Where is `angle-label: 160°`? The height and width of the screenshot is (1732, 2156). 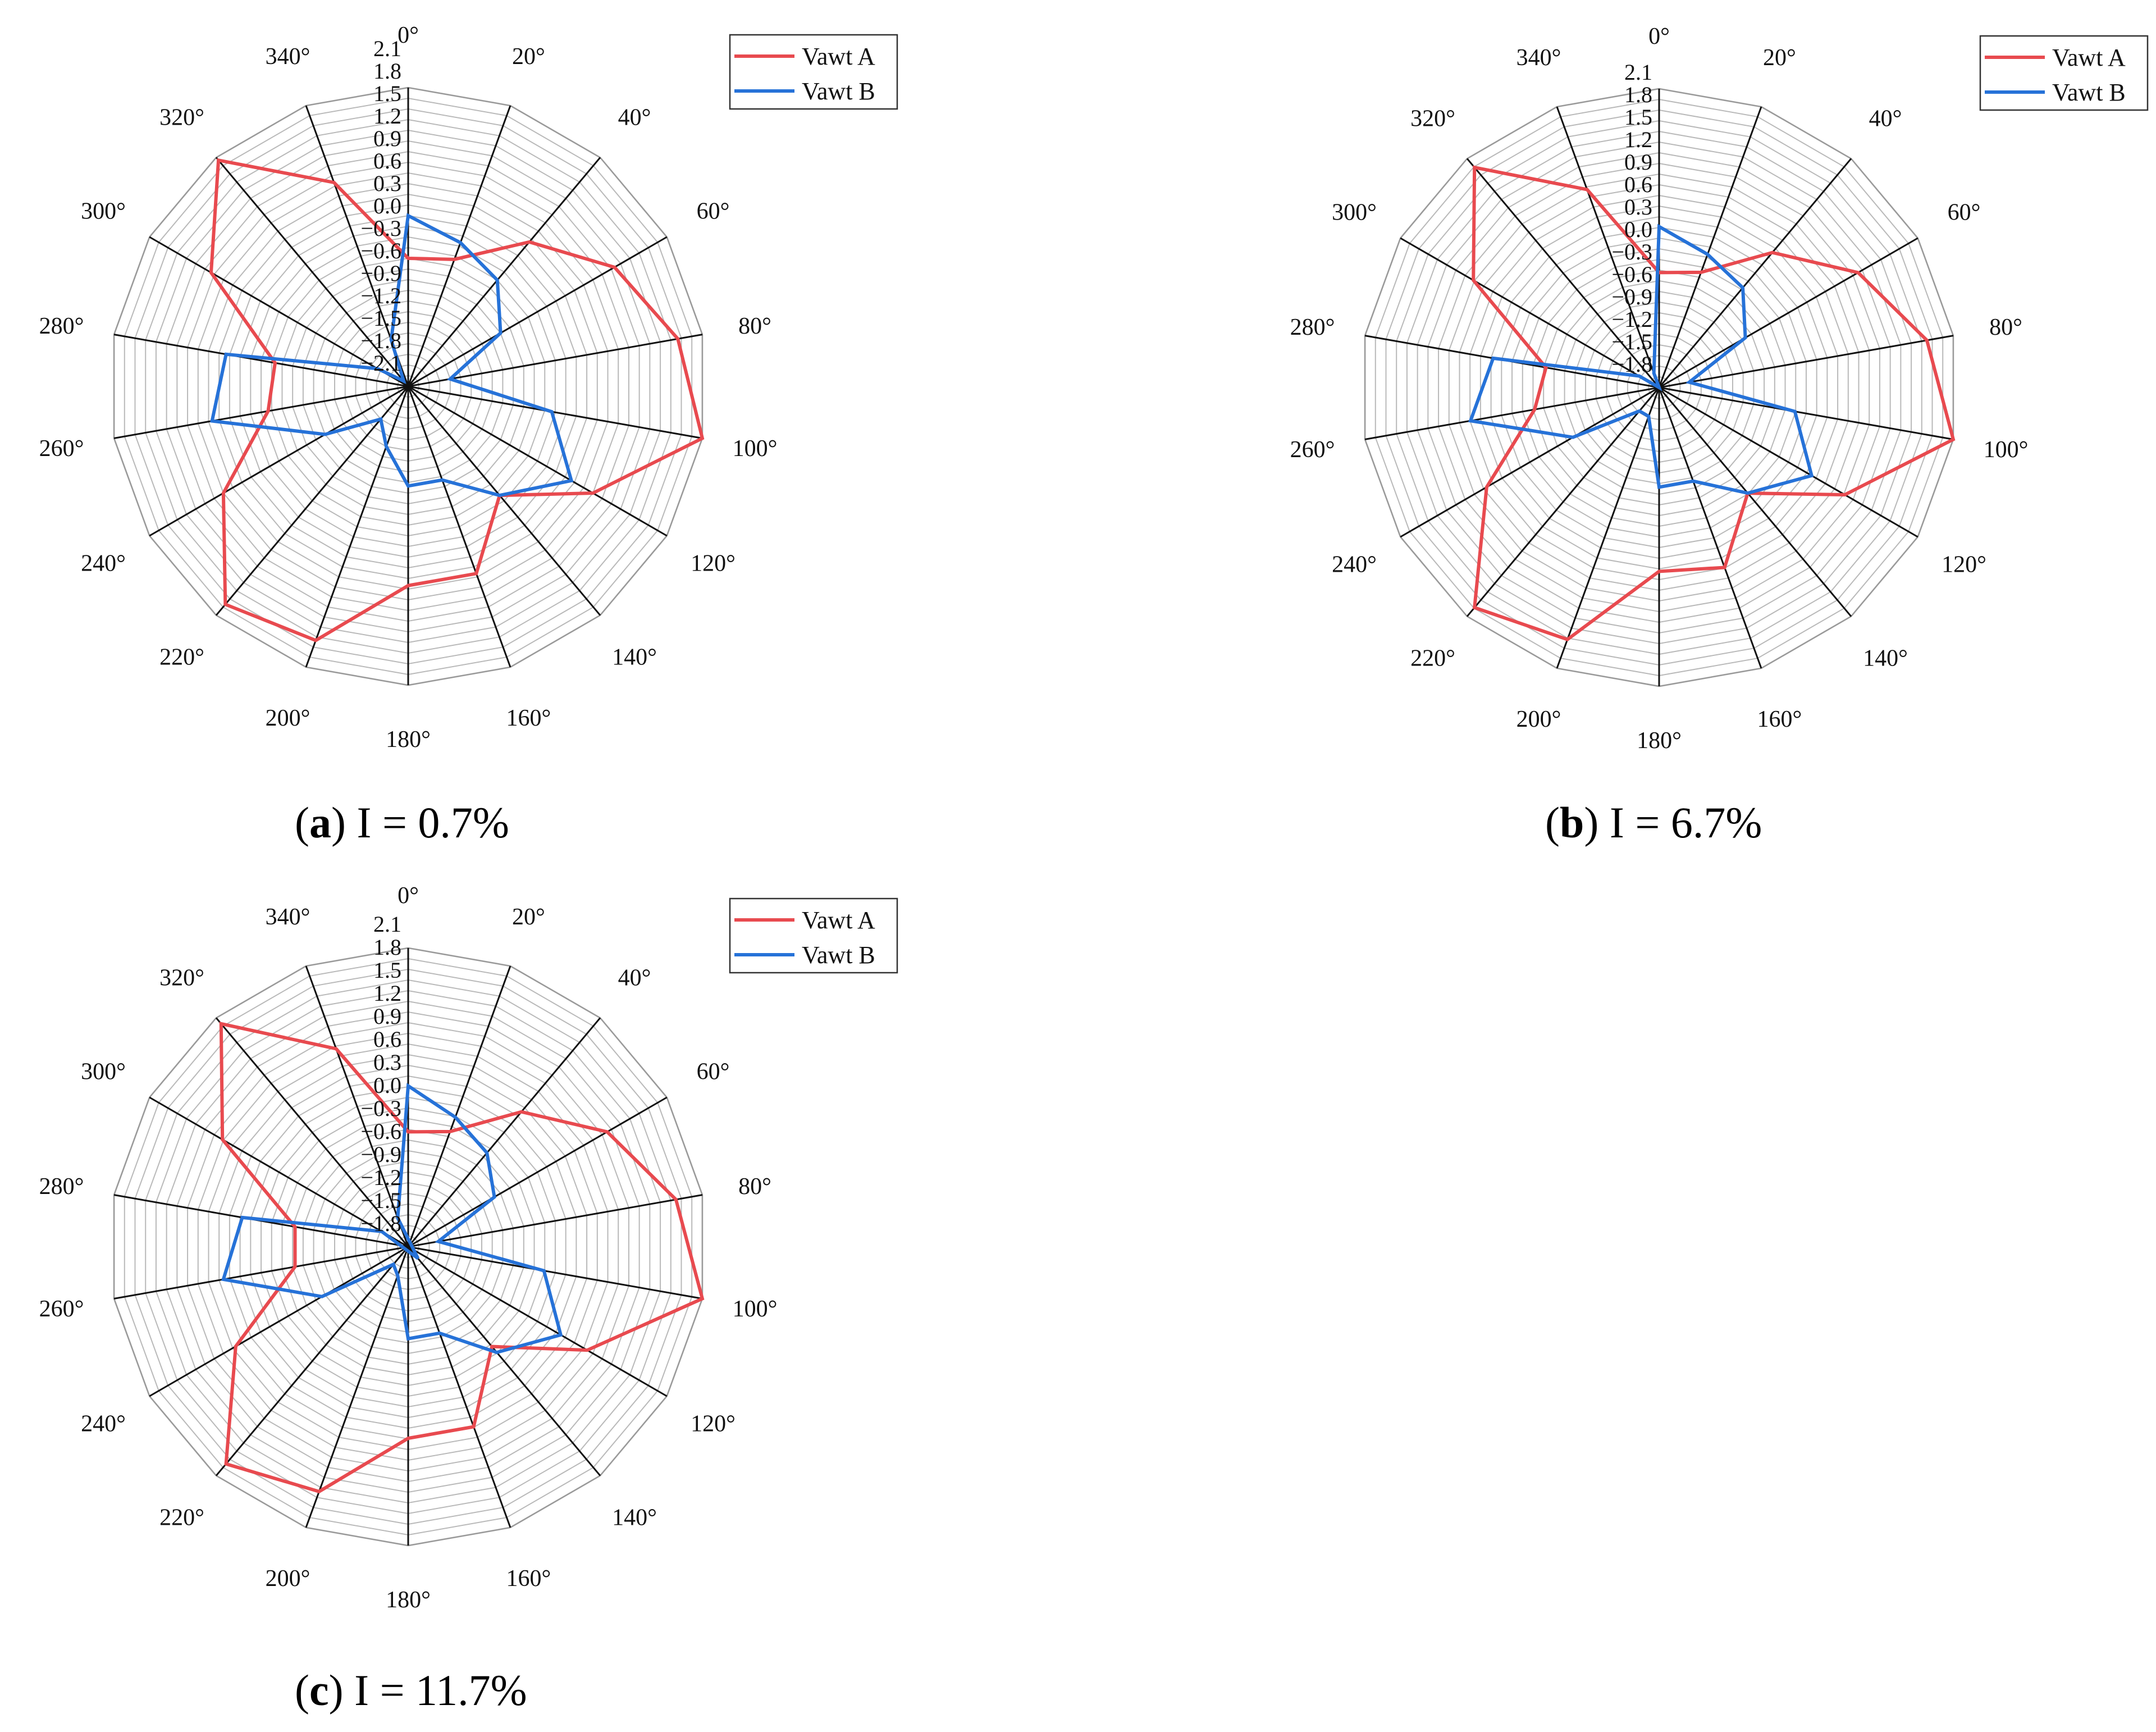
angle-label: 160° is located at coordinates (528, 1579).